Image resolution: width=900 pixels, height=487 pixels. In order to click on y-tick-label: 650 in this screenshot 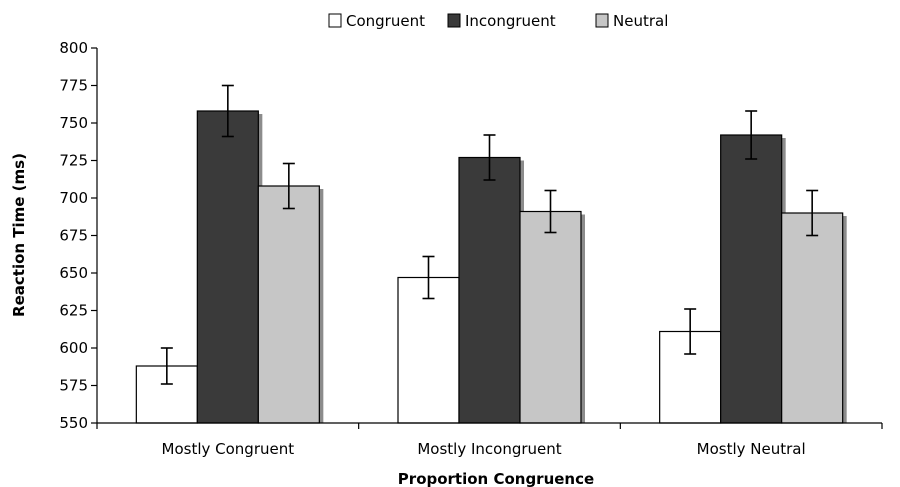, I will do `click(73, 273)`.